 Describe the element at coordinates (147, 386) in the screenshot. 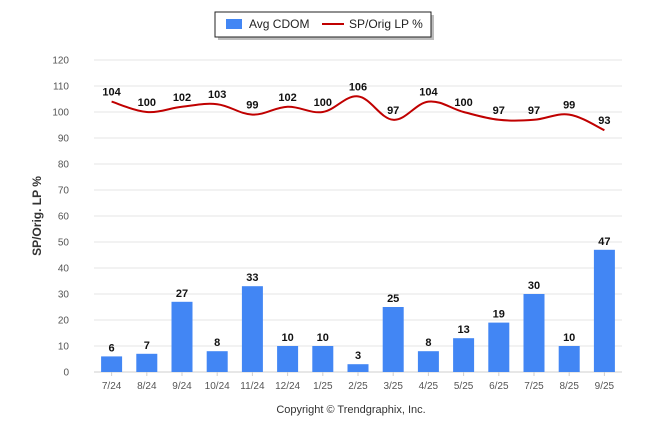

I see `x-tick-label: 8/24` at that location.